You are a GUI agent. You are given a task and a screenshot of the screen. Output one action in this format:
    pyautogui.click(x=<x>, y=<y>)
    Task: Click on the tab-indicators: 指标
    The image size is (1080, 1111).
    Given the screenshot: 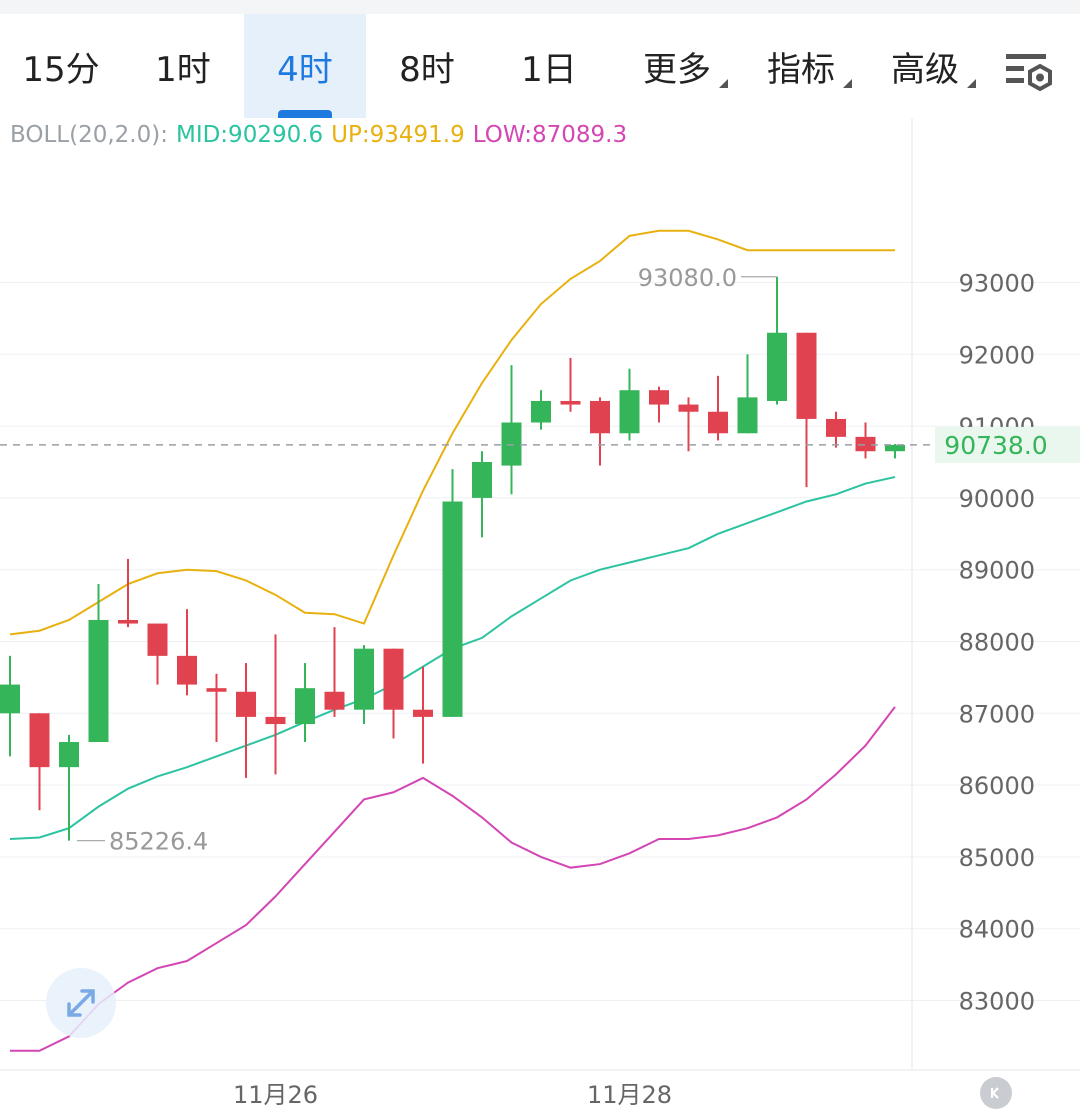 What is the action you would take?
    pyautogui.click(x=801, y=66)
    